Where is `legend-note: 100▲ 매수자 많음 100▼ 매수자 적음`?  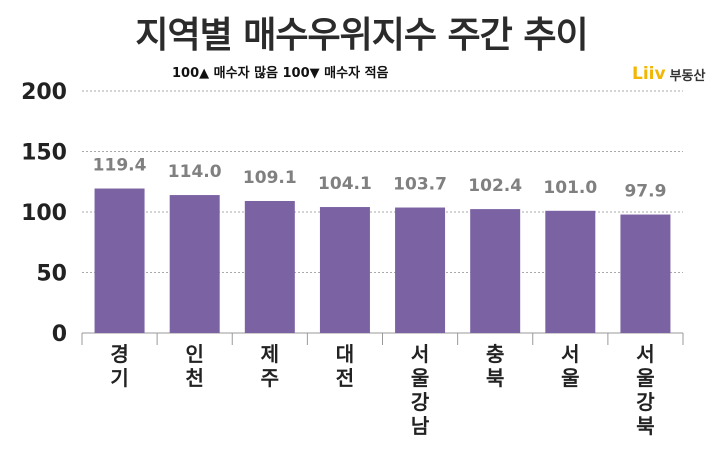 legend-note: 100▲ 매수자 많음 100▼ 매수자 적음 is located at coordinates (280, 73).